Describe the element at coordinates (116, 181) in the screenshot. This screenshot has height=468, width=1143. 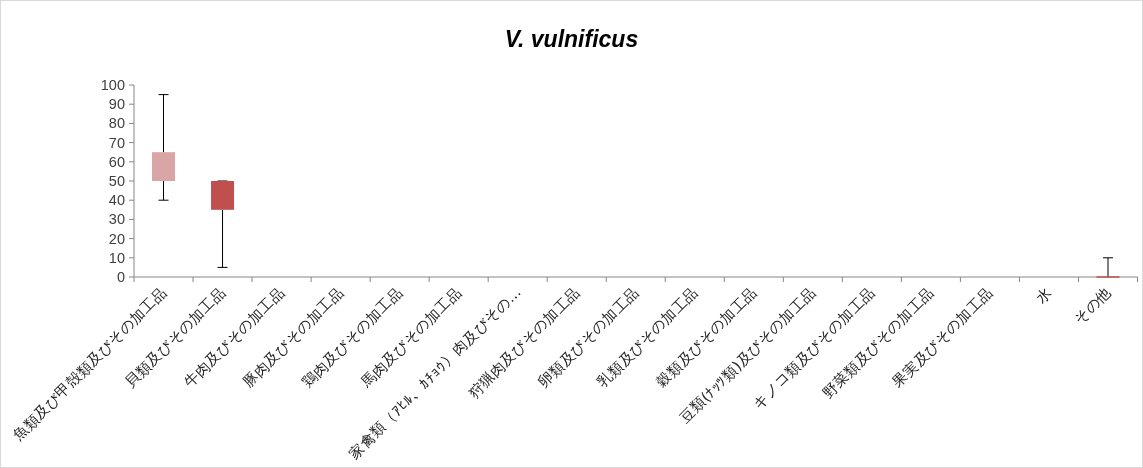
I see `y-tick-label: 50` at that location.